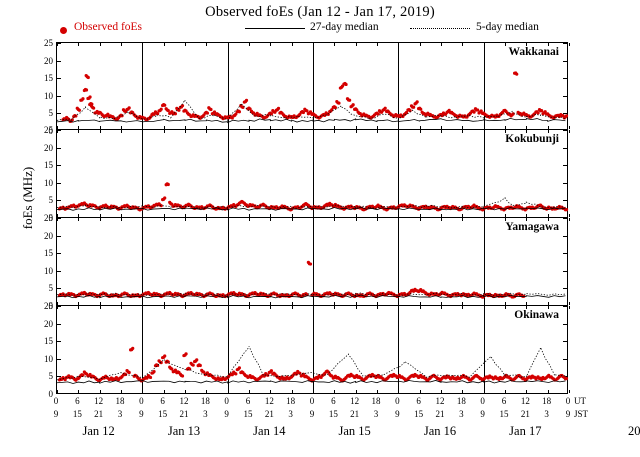  What do you see at coordinates (48, 78) in the screenshot?
I see `y-tick-label: 15` at bounding box center [48, 78].